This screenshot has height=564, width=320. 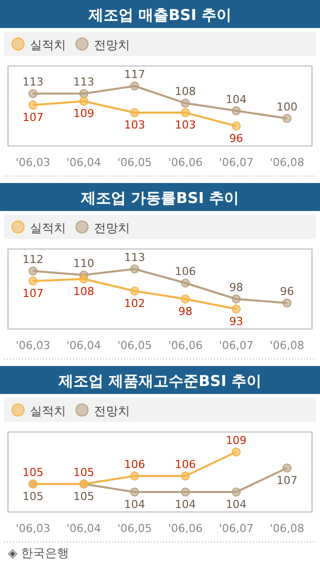 I want to click on data-label: 102, so click(x=135, y=303).